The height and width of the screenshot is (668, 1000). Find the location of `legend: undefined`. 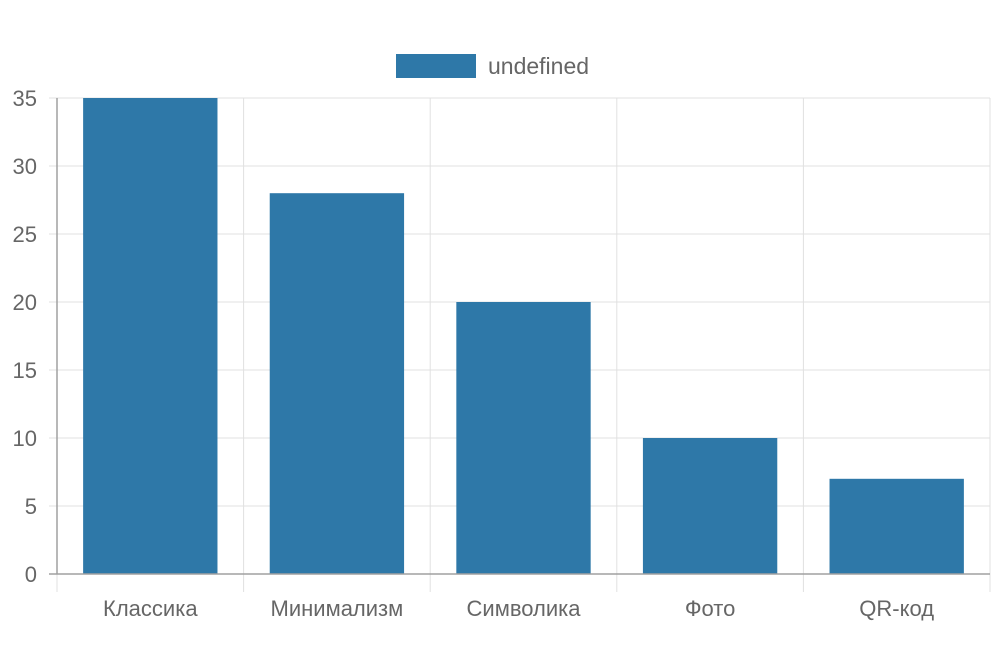

legend: undefined is located at coordinates (492, 66).